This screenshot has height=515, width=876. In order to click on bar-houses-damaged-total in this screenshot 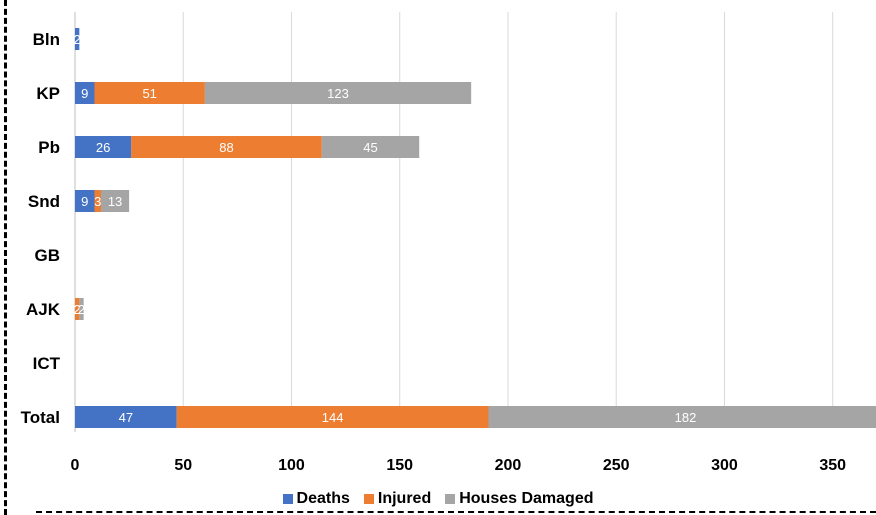, I will do `click(682, 417)`.